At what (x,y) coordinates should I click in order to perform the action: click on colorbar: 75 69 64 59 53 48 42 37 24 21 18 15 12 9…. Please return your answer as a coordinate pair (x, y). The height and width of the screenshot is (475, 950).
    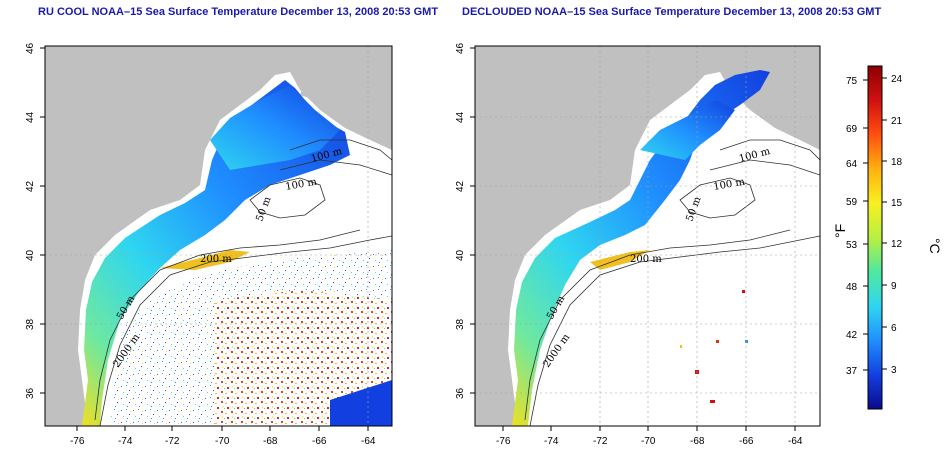
    Looking at the image, I should click on (887, 237).